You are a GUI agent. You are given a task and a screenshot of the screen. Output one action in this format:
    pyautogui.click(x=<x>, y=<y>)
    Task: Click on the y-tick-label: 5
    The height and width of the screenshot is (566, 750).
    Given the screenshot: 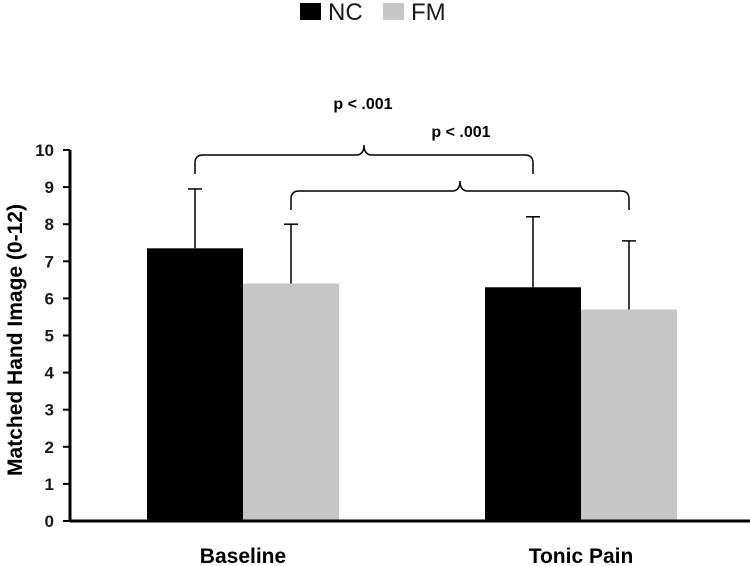 What is the action you would take?
    pyautogui.click(x=49, y=336)
    